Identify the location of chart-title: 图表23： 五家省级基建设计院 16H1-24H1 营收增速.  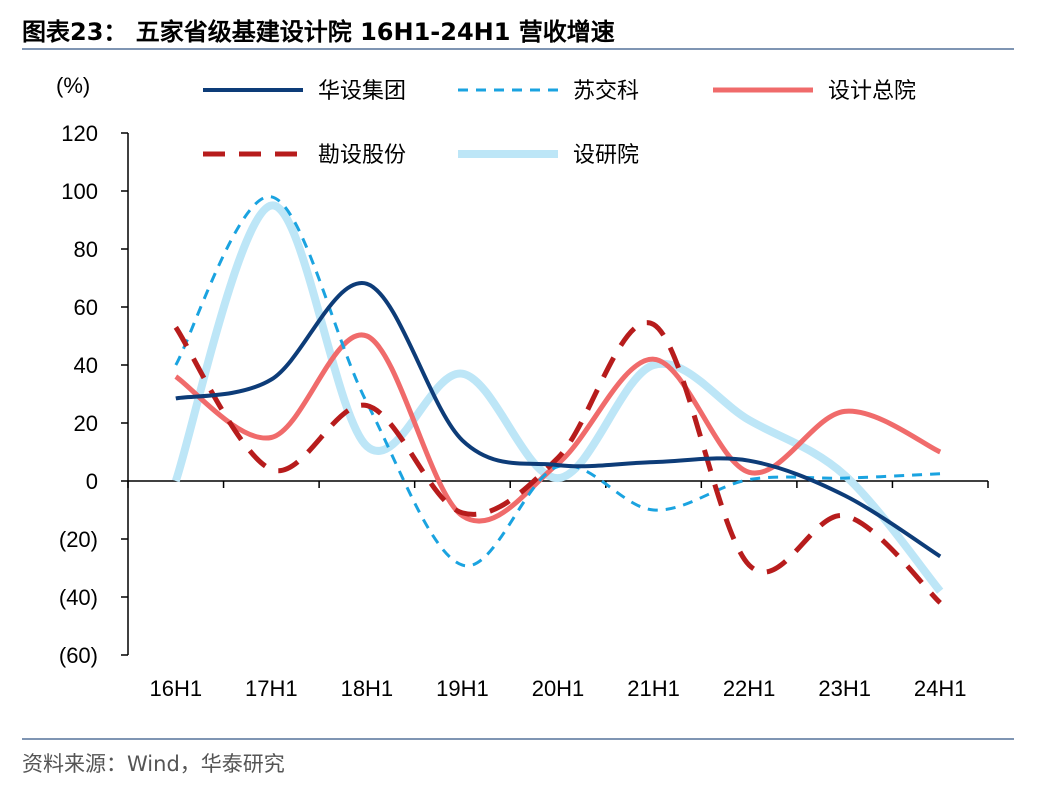
(318, 32).